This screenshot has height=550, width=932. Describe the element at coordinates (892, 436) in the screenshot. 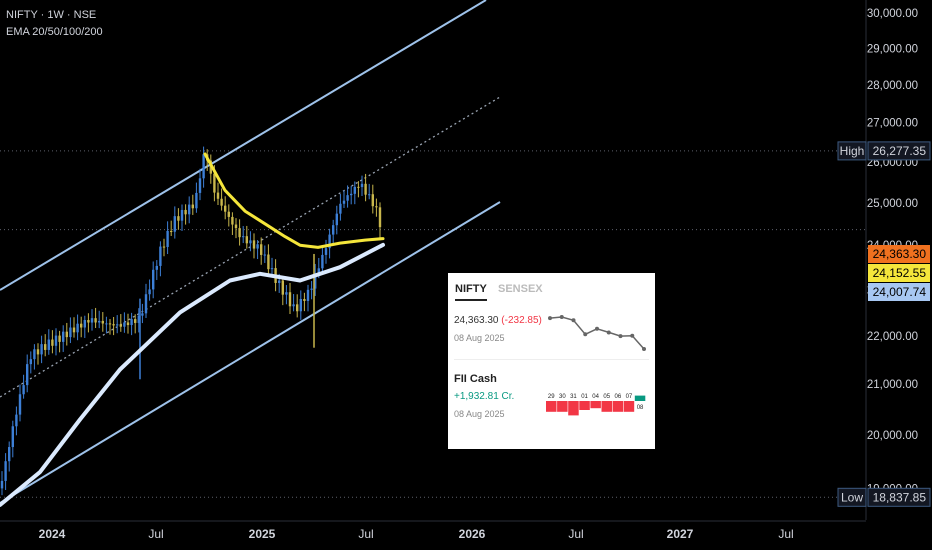

I see `price-tick-label: 20,000.00` at that location.